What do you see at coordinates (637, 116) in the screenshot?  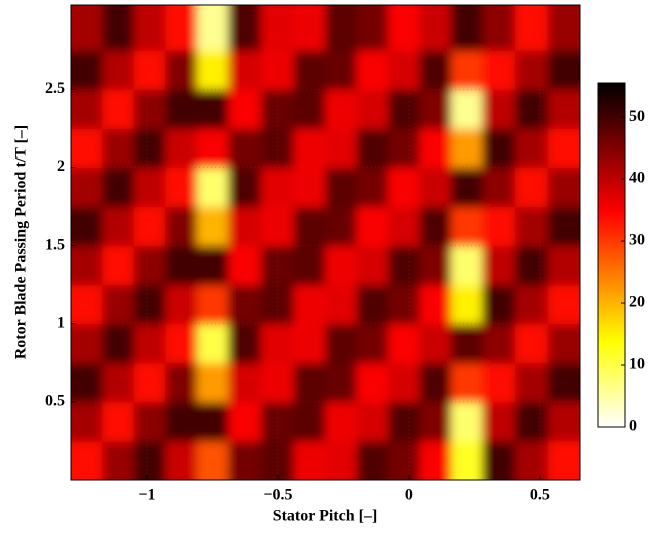 I see `colorbar-tick-label: 50` at bounding box center [637, 116].